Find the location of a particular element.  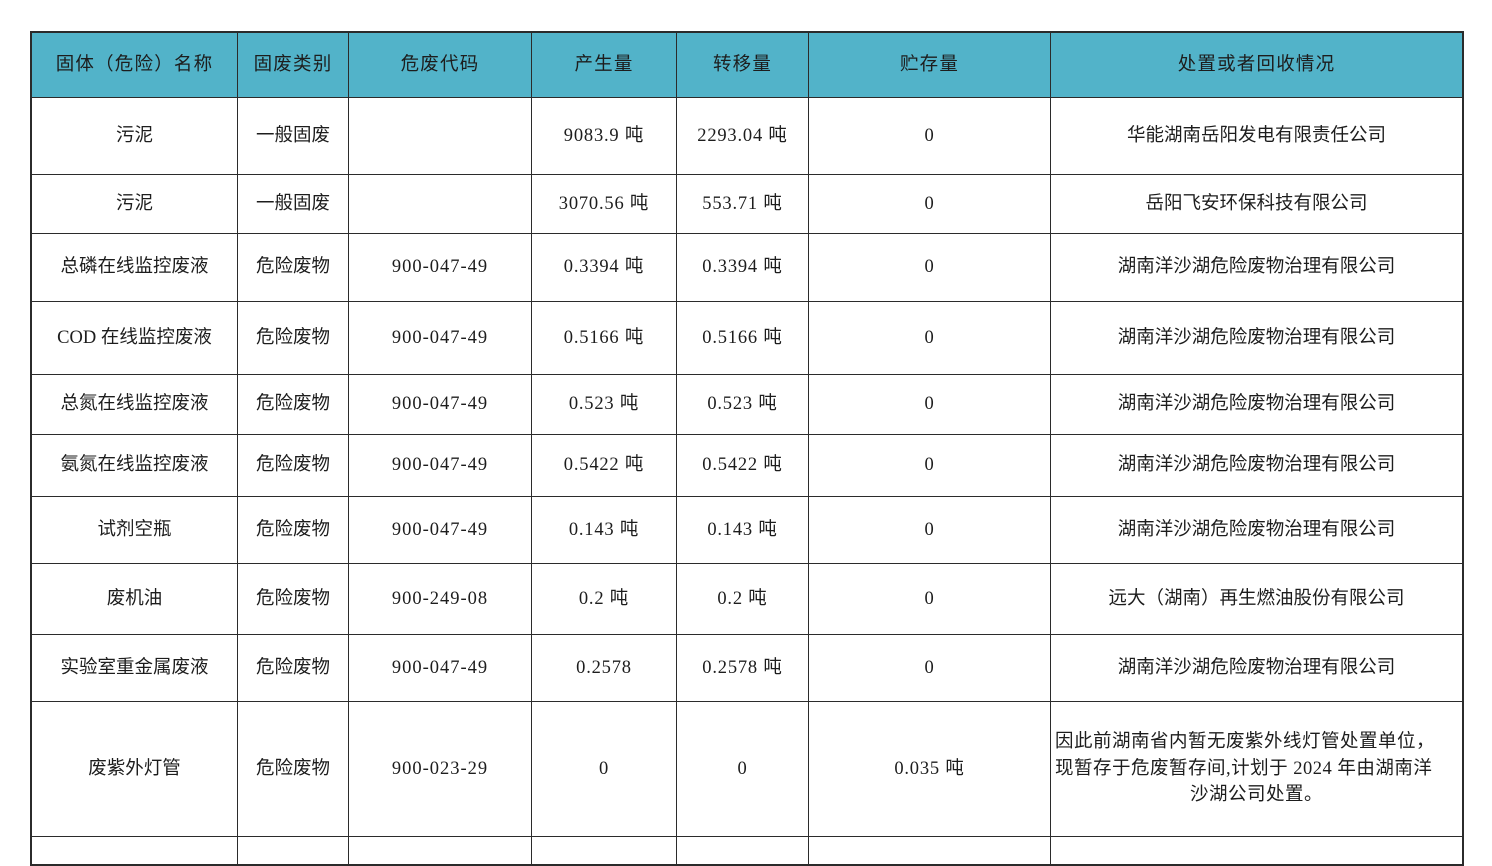

cell-produced: 0.5422 吨 is located at coordinates (604, 465).